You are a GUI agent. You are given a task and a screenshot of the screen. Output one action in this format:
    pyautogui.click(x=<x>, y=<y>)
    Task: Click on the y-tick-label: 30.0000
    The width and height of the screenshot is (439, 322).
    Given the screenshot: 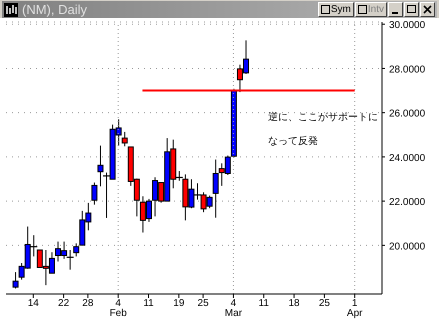 What is the action you would take?
    pyautogui.click(x=407, y=26)
    